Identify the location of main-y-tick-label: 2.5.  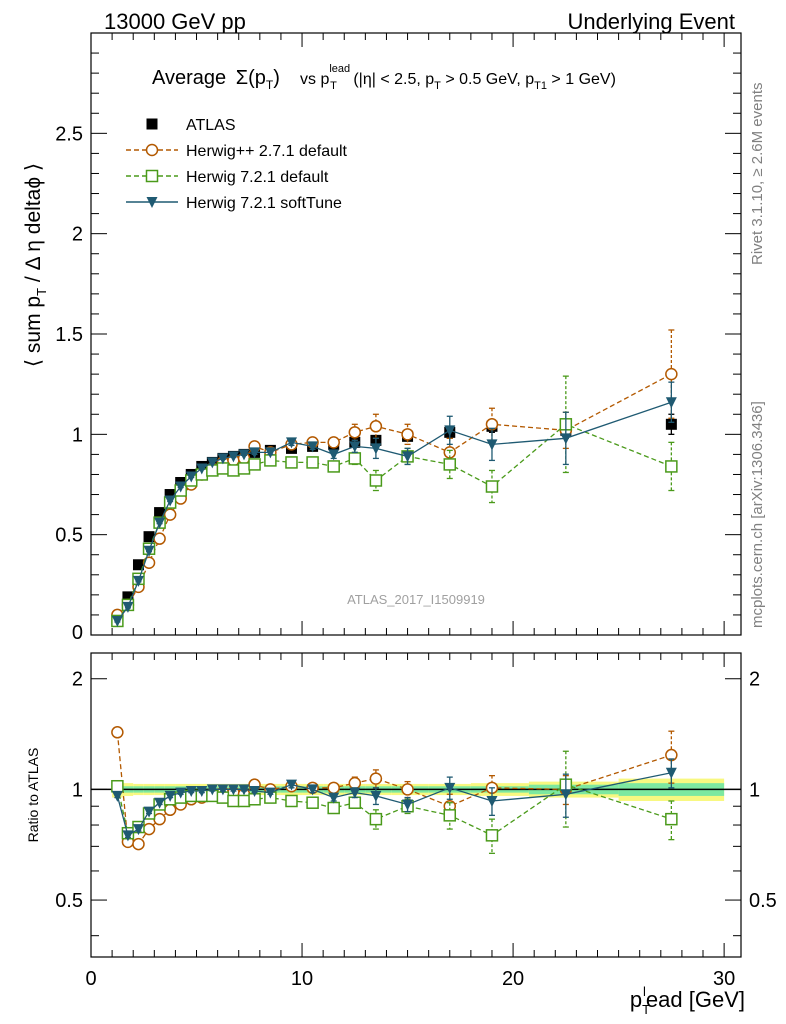
(69, 134).